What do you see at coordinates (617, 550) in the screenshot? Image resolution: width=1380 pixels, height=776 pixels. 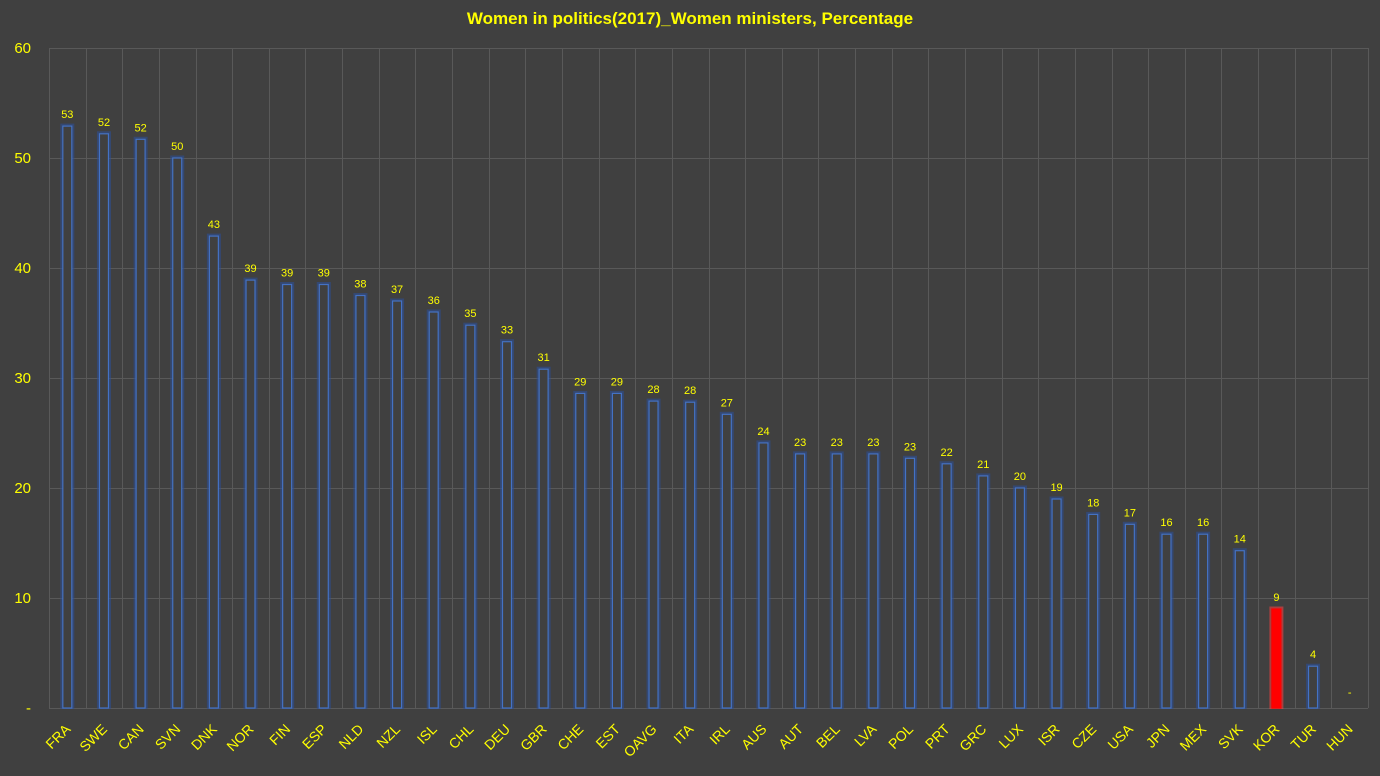 I see `bar-est` at bounding box center [617, 550].